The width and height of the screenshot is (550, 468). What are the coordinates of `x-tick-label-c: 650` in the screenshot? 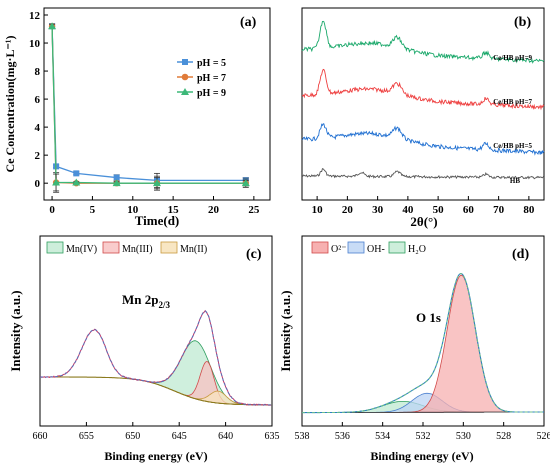 It's located at (132, 436).